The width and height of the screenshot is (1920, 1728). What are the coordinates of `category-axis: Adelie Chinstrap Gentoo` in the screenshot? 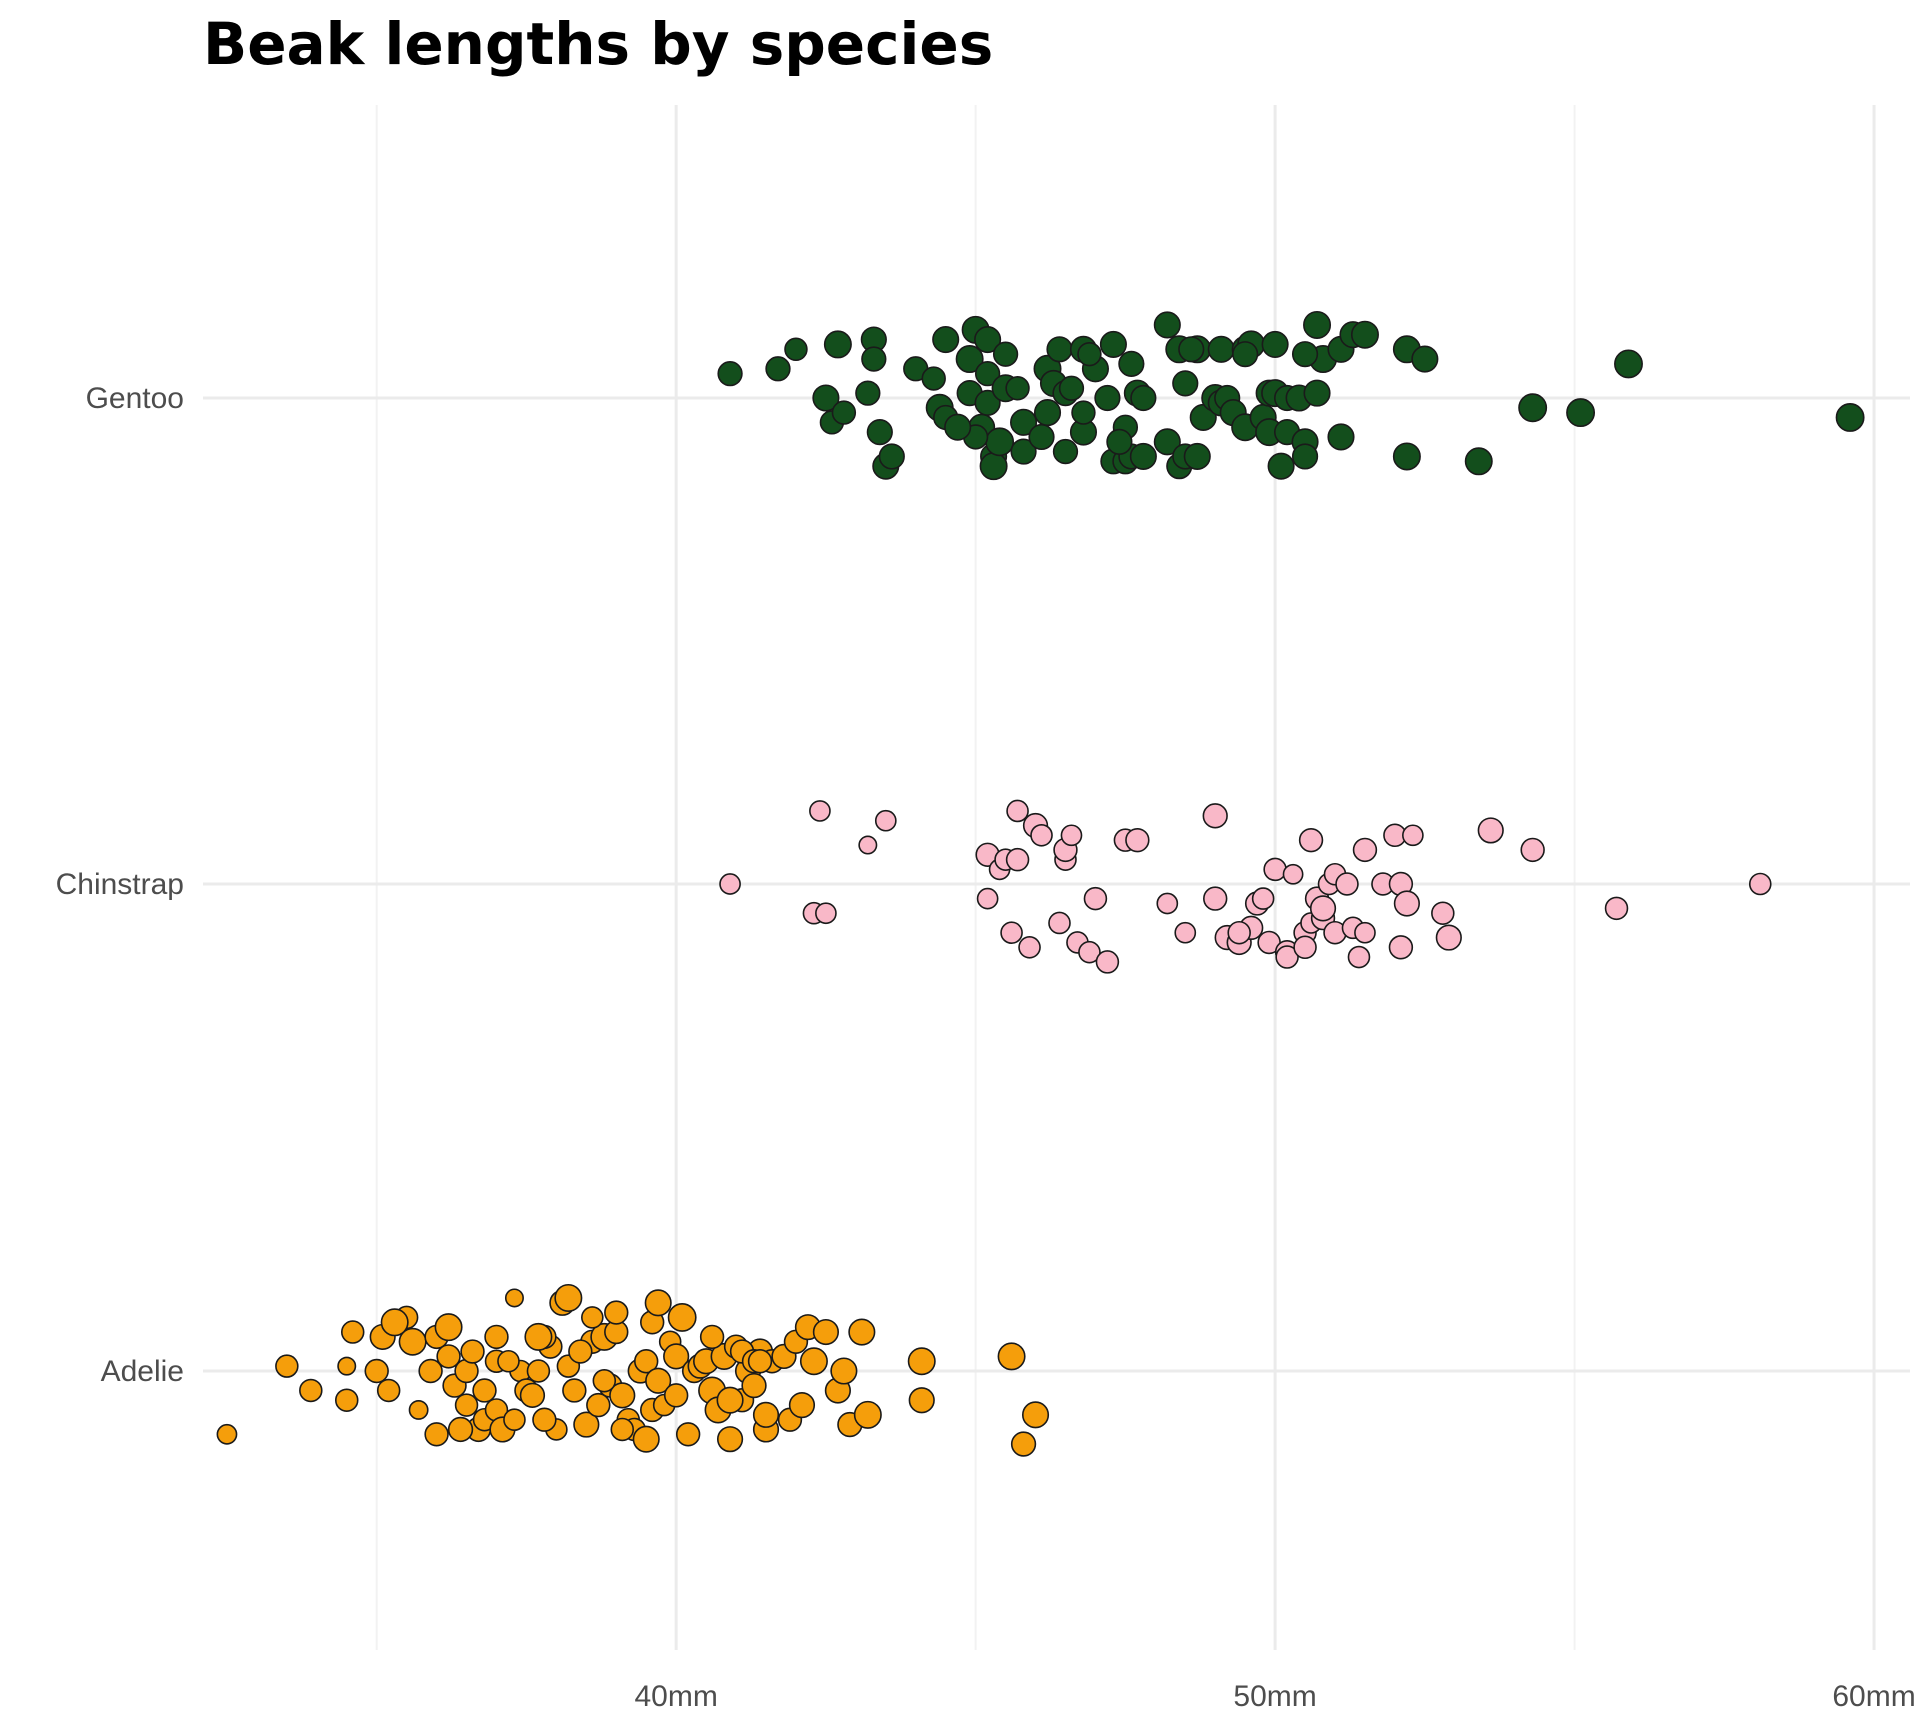 It's located at (120, 885).